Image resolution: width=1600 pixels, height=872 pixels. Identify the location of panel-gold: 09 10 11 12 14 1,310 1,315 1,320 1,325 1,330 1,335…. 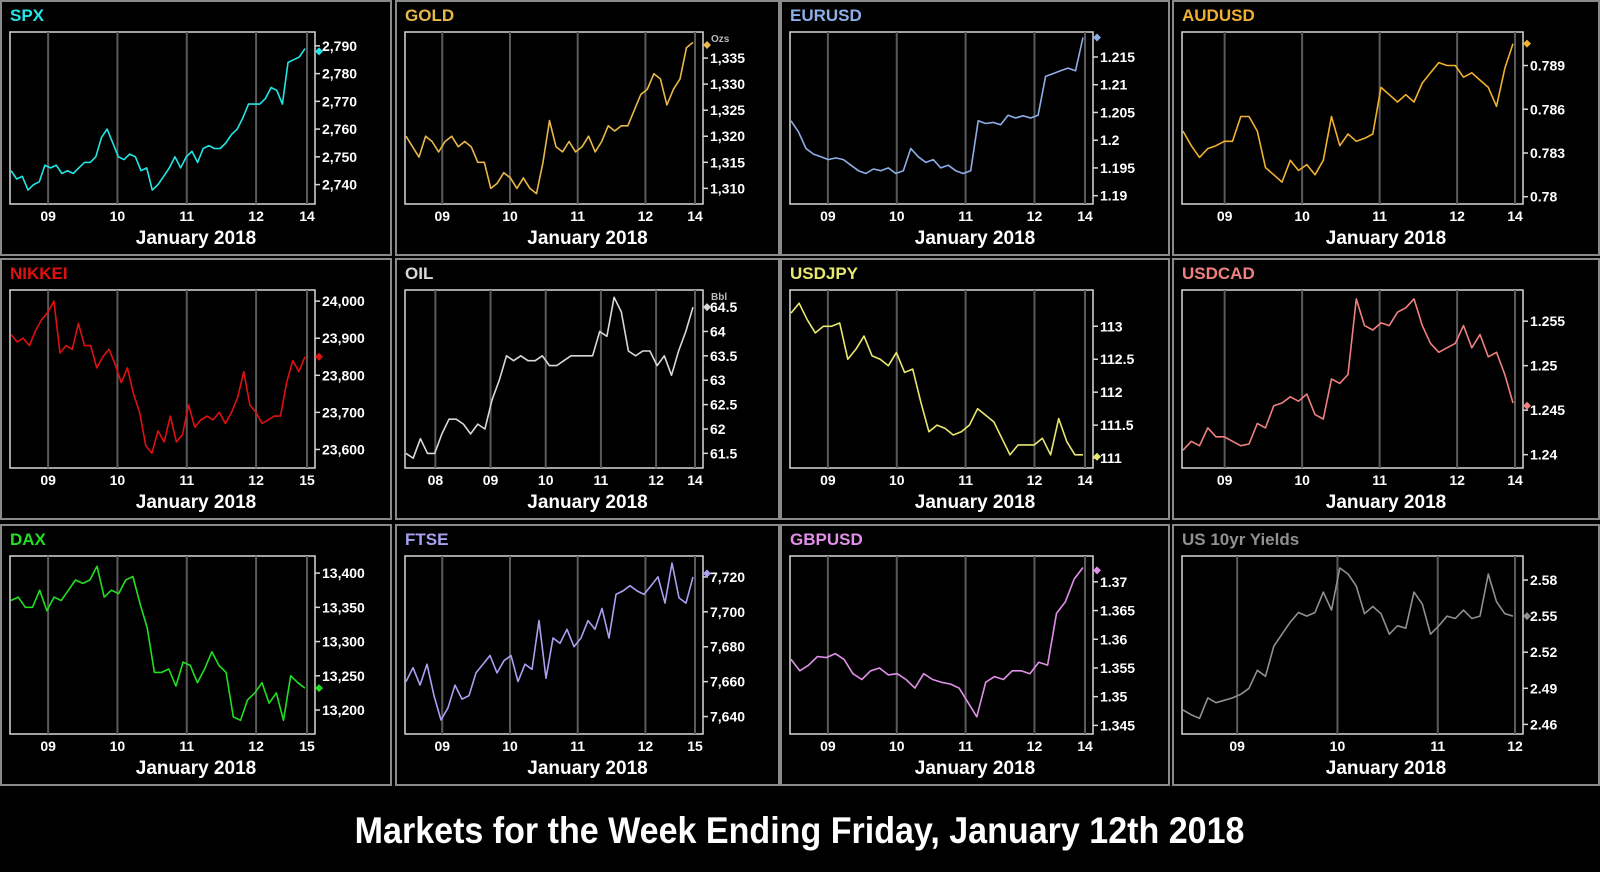
(587, 128).